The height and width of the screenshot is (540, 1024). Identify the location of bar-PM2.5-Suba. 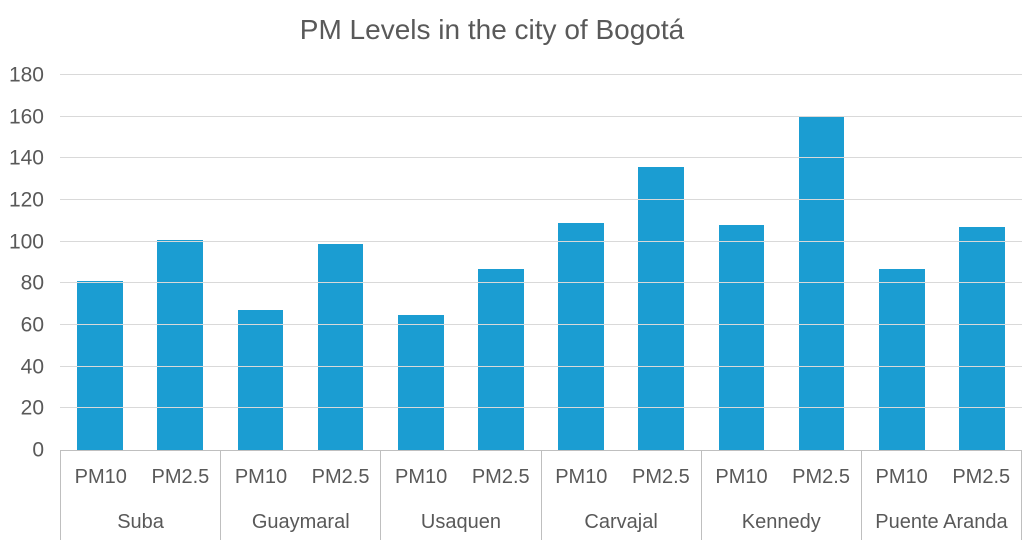
(180, 344).